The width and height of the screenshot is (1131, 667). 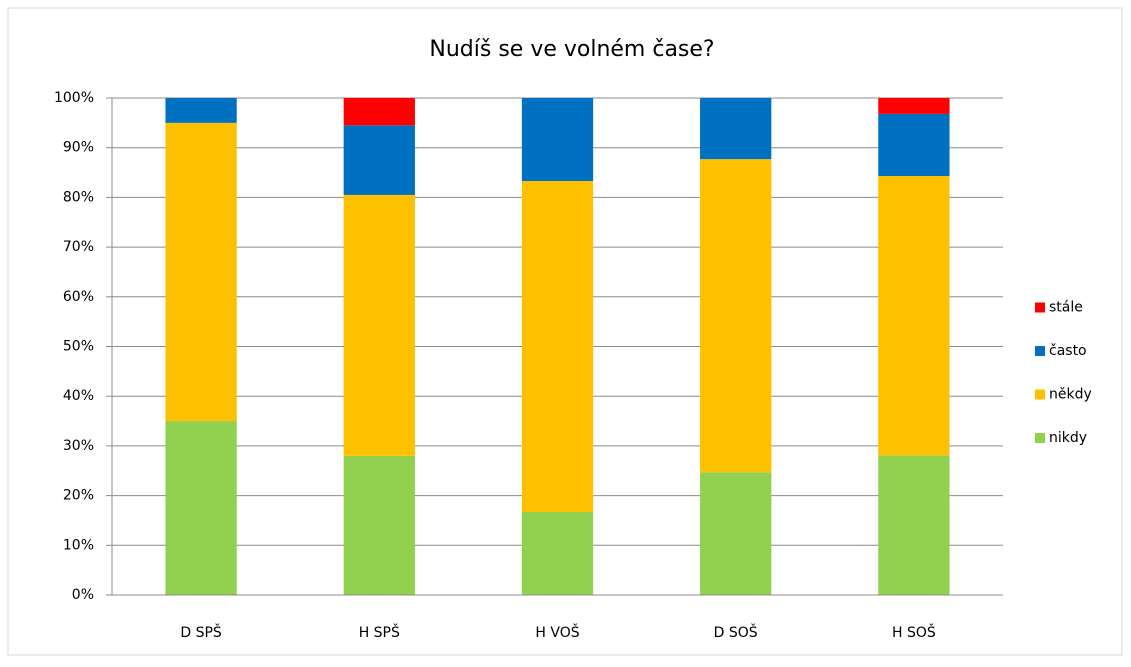 What do you see at coordinates (571, 49) in the screenshot?
I see `chart-title: Nudíš se ve volném čase?` at bounding box center [571, 49].